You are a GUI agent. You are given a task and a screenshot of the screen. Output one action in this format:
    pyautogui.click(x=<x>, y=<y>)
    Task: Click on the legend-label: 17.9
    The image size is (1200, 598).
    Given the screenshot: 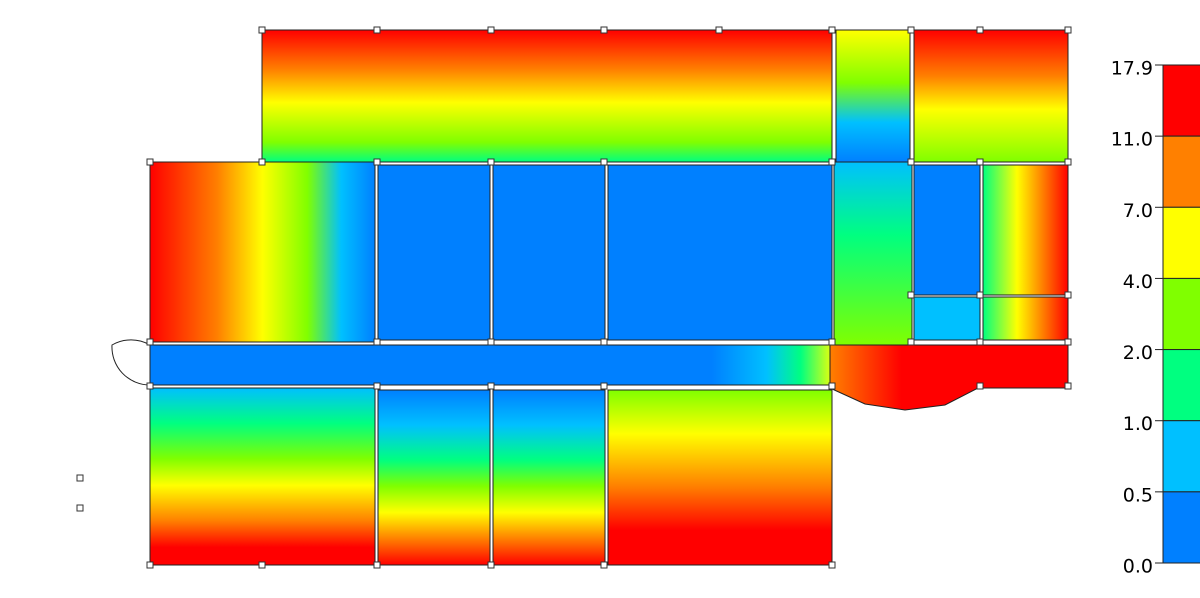 What is the action you would take?
    pyautogui.click(x=1132, y=69)
    